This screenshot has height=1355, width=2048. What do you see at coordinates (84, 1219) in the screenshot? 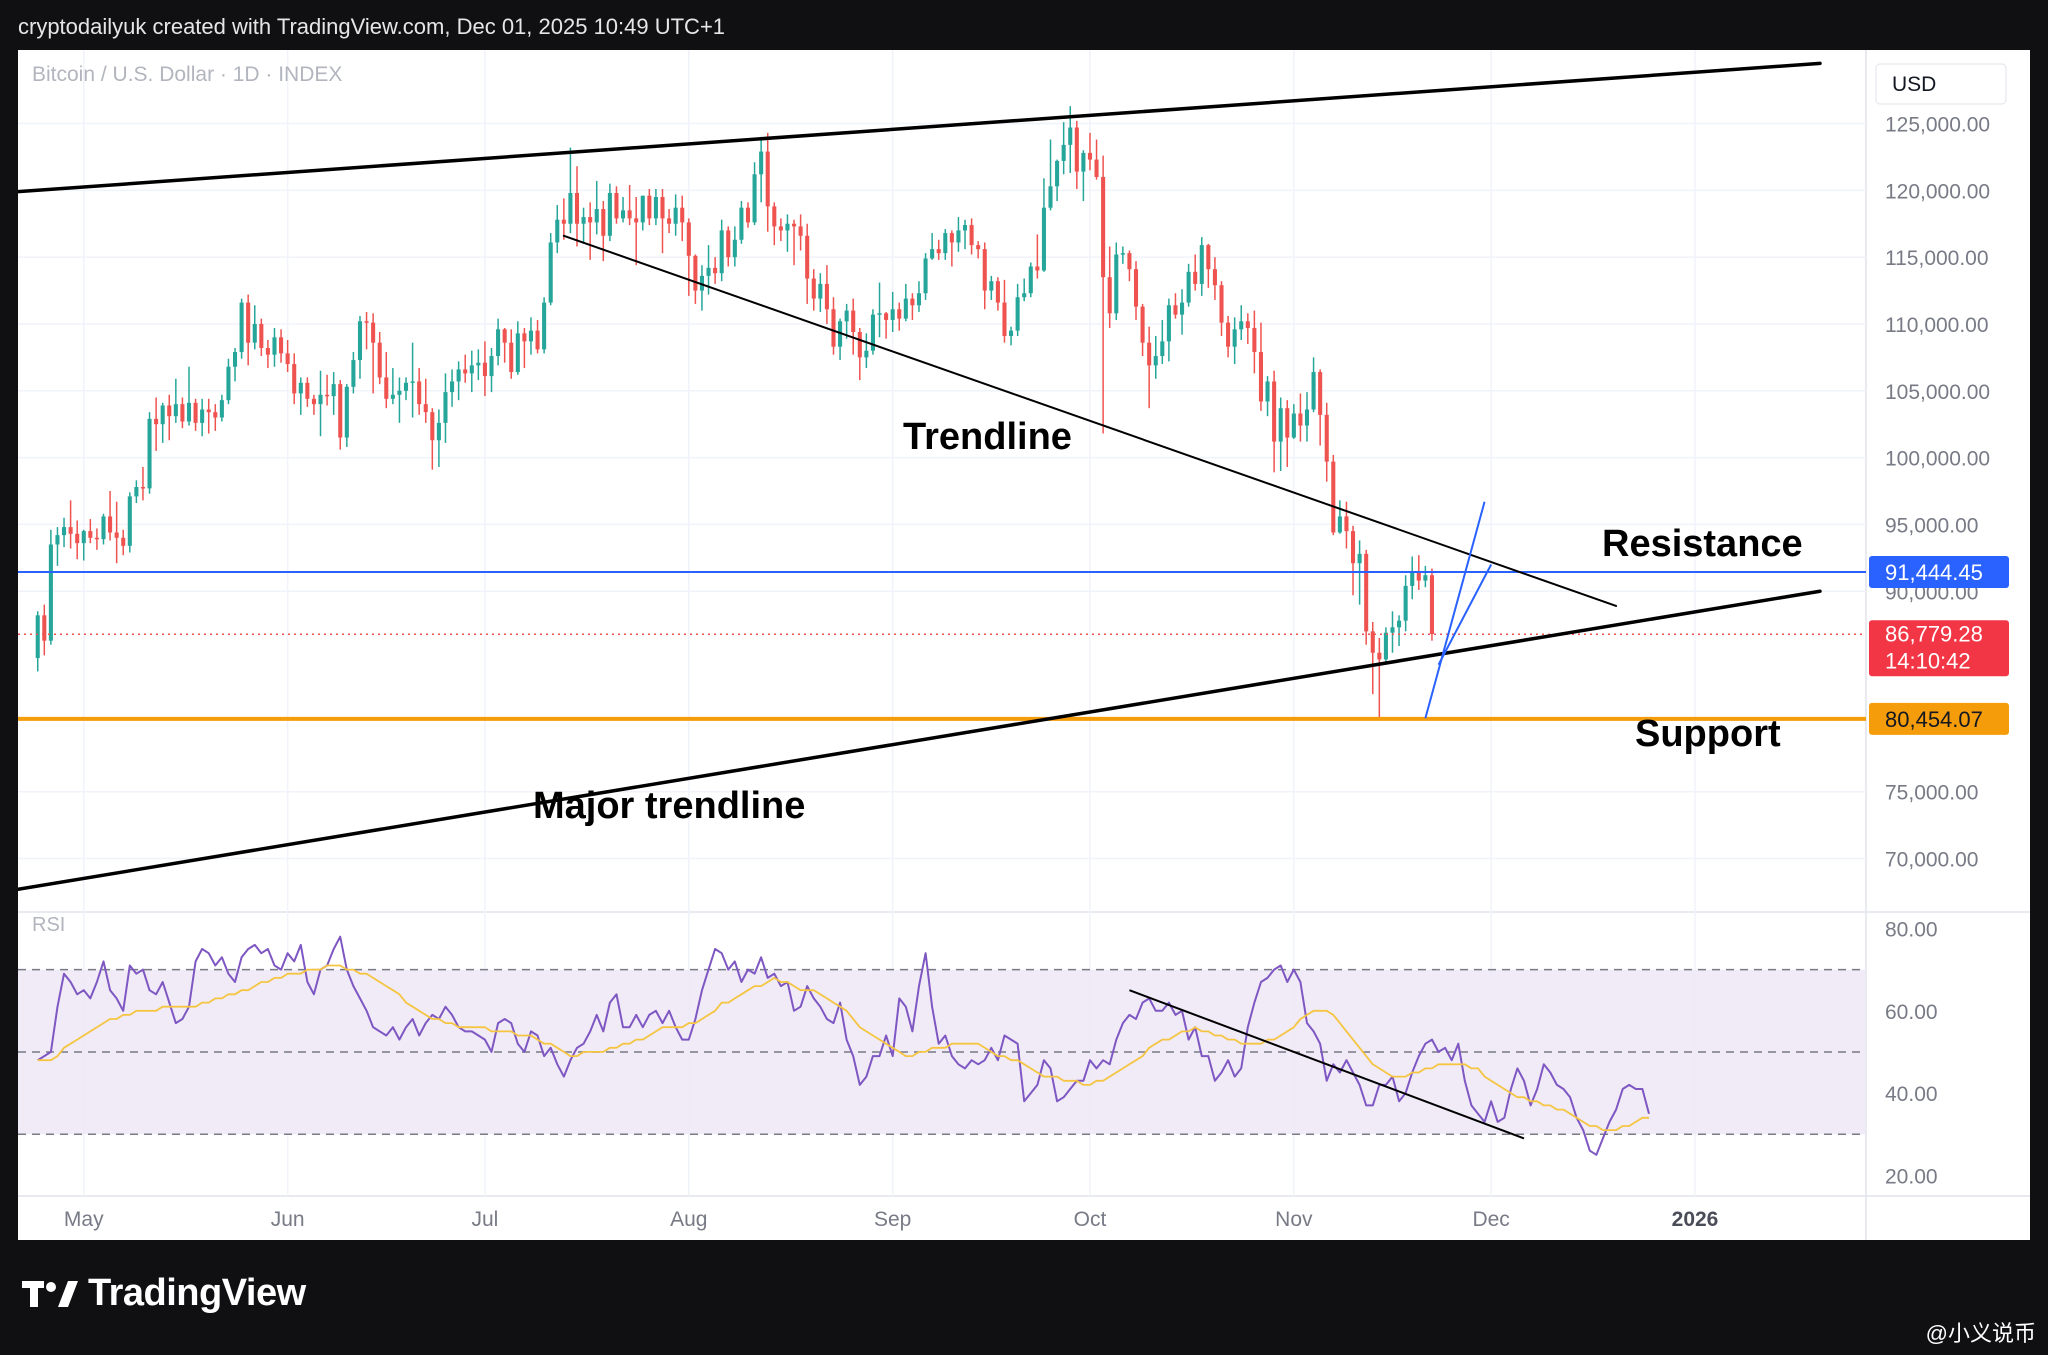
I see `x-tick-may: May` at bounding box center [84, 1219].